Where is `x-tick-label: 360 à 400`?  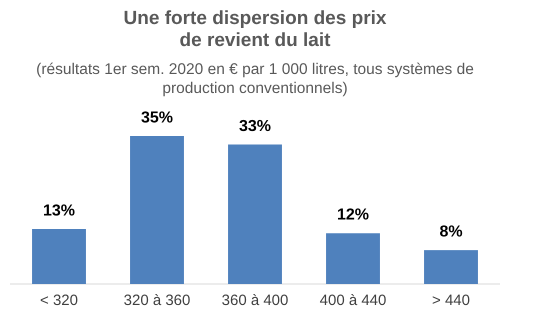
x-tick-label: 360 à 400 is located at coordinates (255, 301).